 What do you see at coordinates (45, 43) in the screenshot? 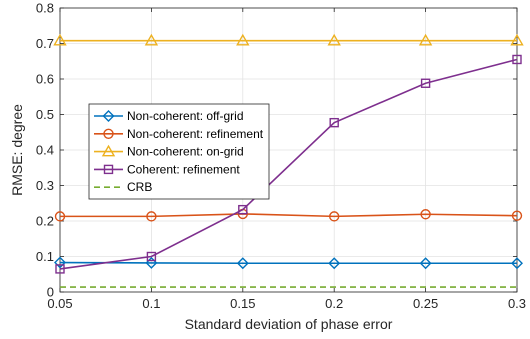
I see `y-tick-label: 0.7` at bounding box center [45, 43].